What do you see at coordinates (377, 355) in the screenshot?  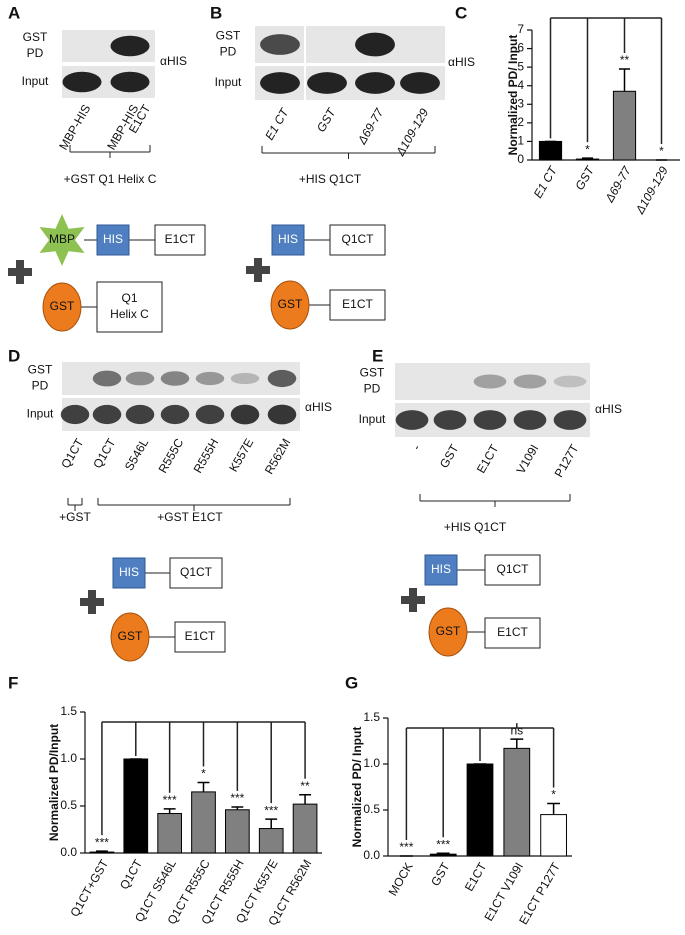 I see `panel-label: E` at bounding box center [377, 355].